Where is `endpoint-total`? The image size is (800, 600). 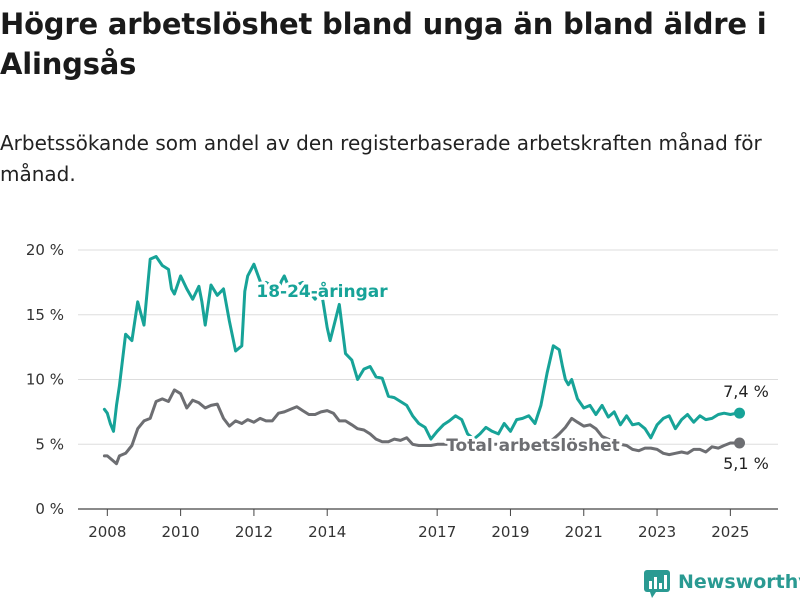
endpoint-total is located at coordinates (740, 443).